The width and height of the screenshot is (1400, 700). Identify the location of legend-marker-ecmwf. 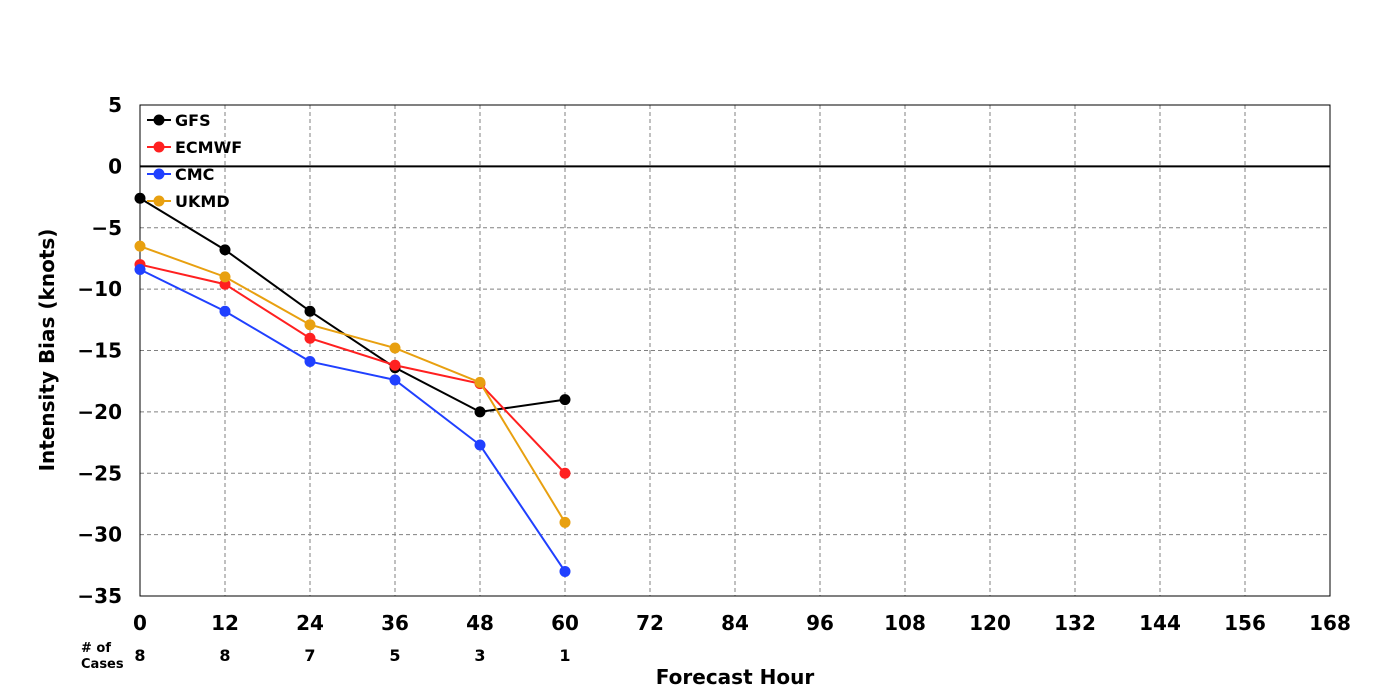
(159, 147).